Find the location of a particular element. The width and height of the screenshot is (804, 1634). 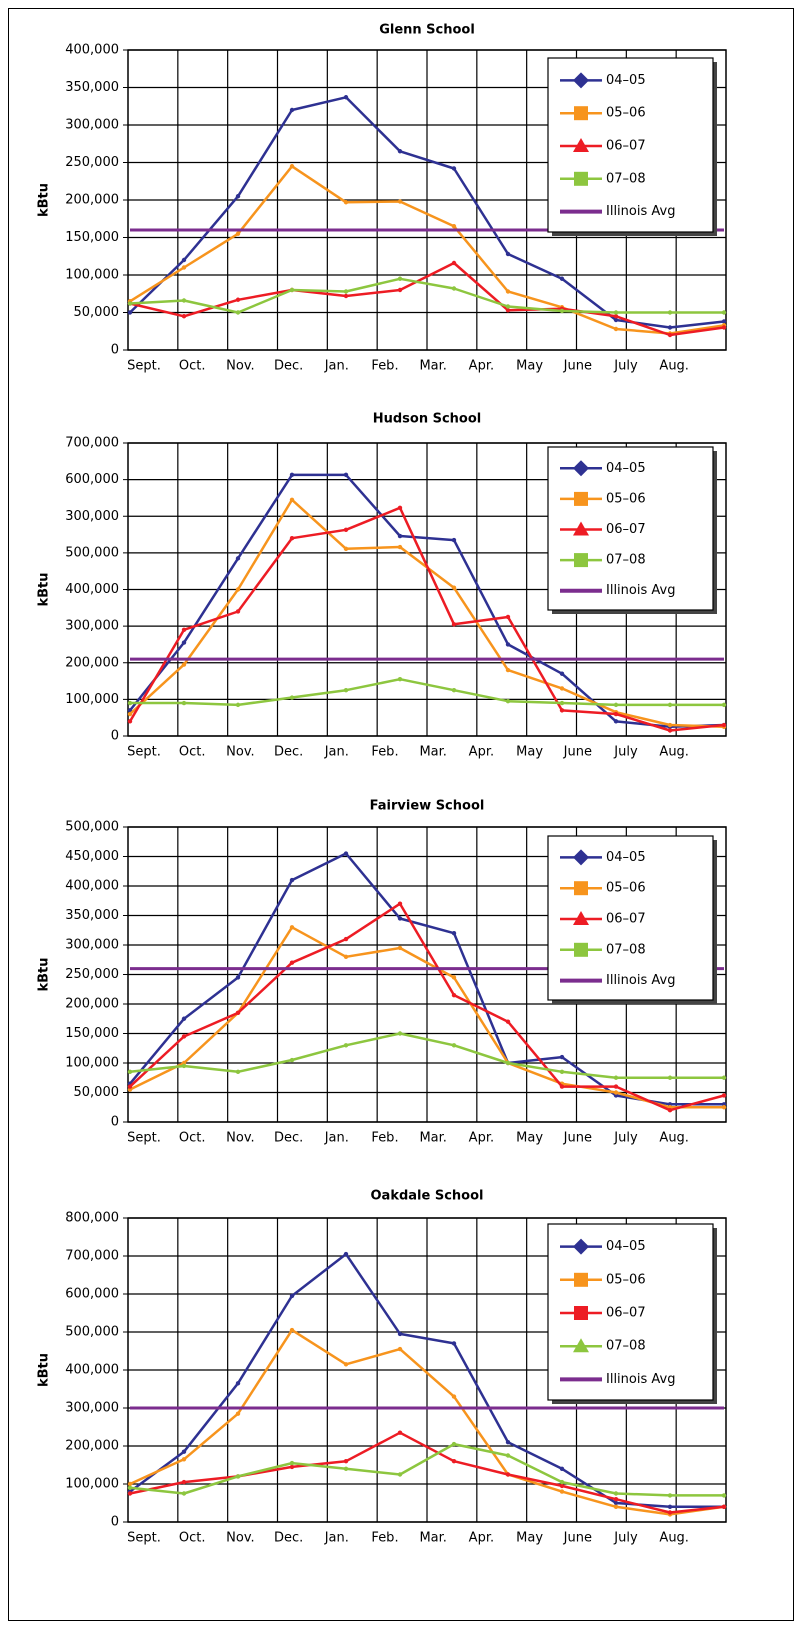

x-tick-label: Apr. is located at coordinates (481, 1538).